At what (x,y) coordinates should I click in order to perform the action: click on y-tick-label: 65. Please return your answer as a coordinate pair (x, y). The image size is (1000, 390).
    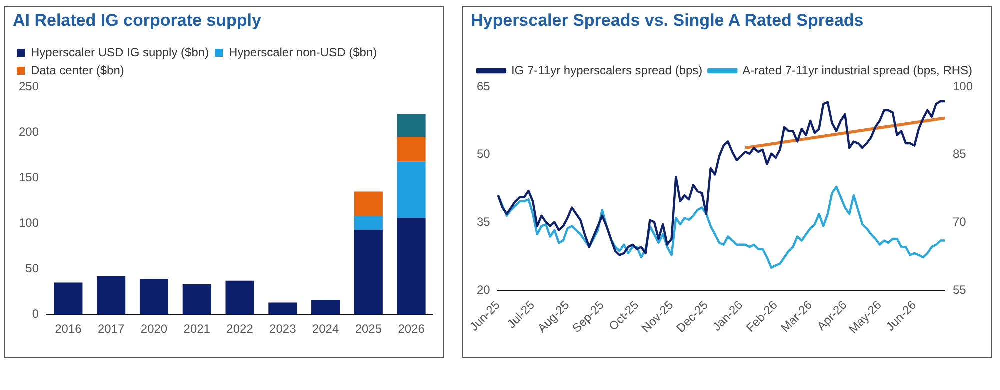
    Looking at the image, I should click on (483, 86).